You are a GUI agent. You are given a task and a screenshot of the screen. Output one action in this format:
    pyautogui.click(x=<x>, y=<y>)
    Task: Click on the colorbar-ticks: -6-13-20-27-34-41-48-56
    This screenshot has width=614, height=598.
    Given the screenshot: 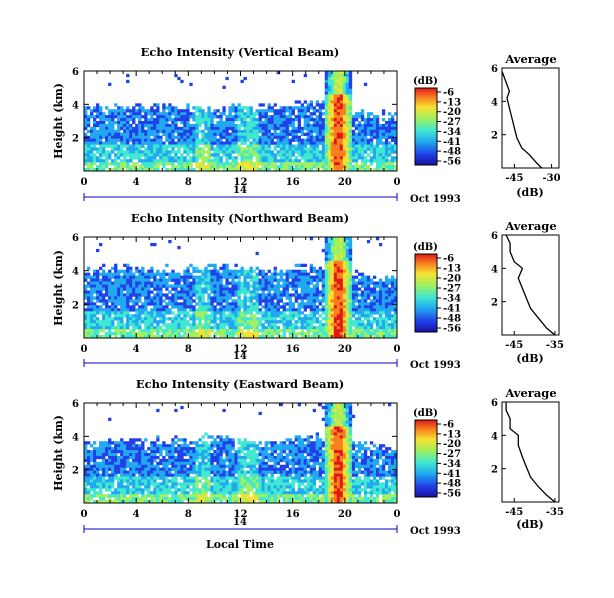 What is the action you would take?
    pyautogui.click(x=449, y=294)
    